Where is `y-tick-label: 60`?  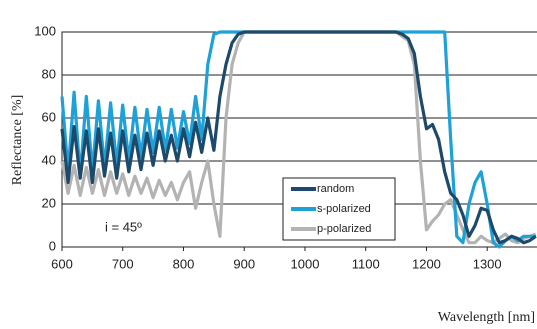
y-tick-label: 60 is located at coordinates (49, 116).